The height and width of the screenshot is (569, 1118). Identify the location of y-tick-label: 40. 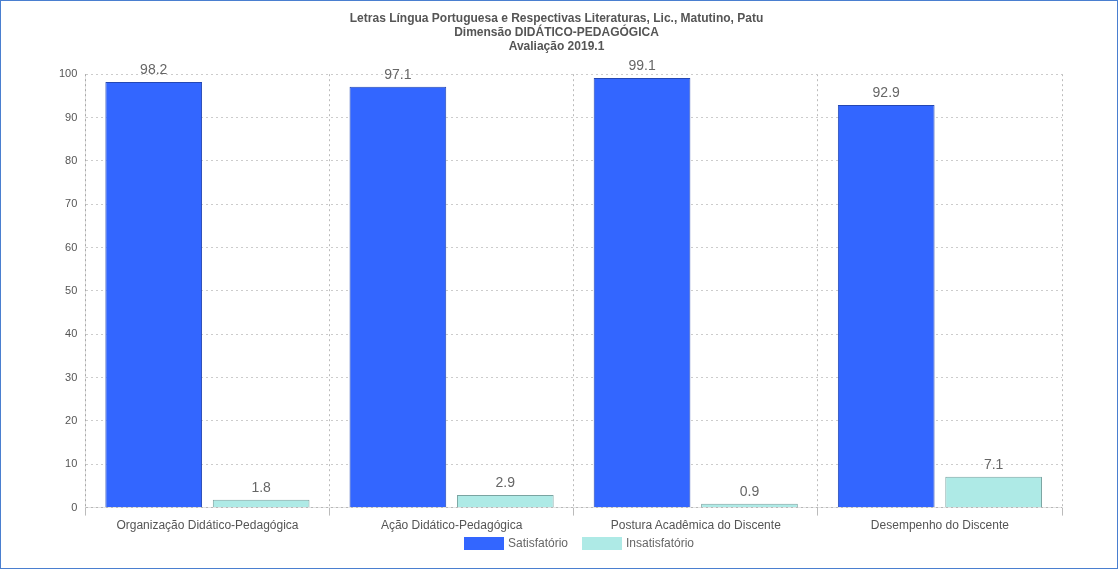
(71, 333).